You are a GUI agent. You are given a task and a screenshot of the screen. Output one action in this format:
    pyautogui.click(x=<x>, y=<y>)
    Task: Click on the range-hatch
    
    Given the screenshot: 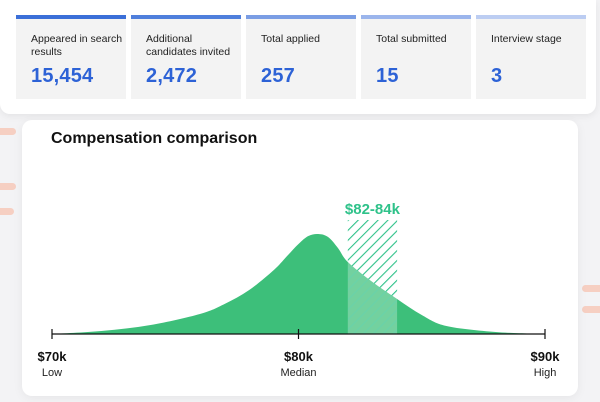 What is the action you would take?
    pyautogui.click(x=372, y=277)
    